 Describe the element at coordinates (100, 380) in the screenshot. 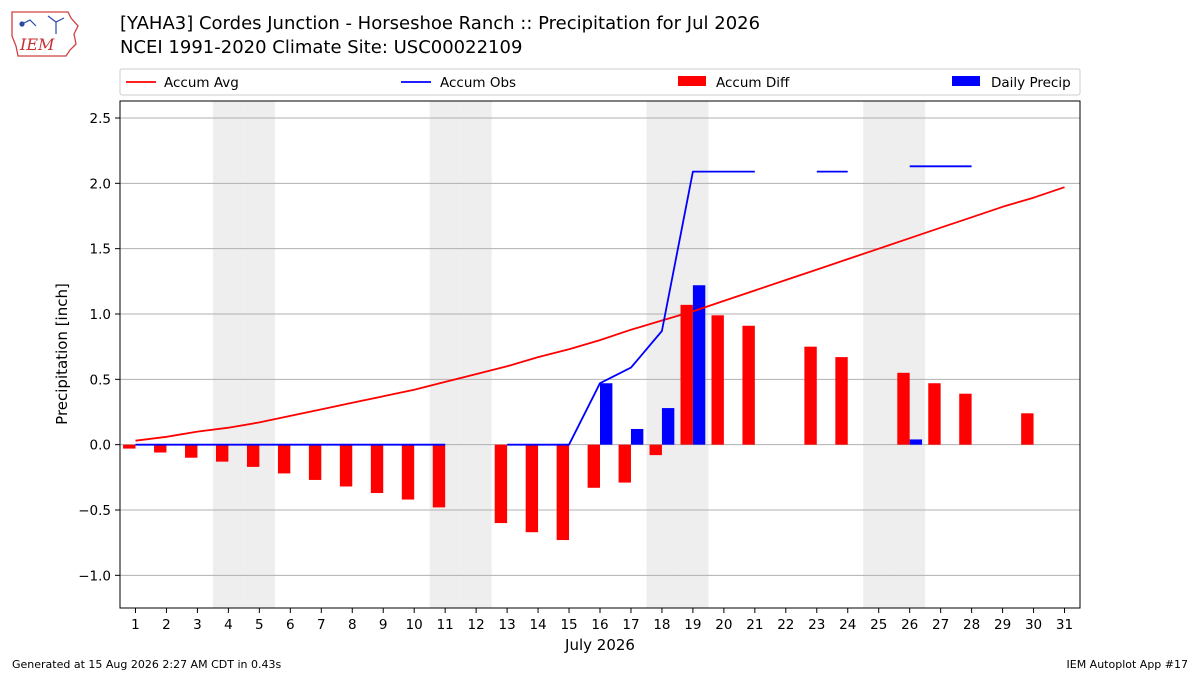

I see `y-tick-label-3: 0.5` at that location.